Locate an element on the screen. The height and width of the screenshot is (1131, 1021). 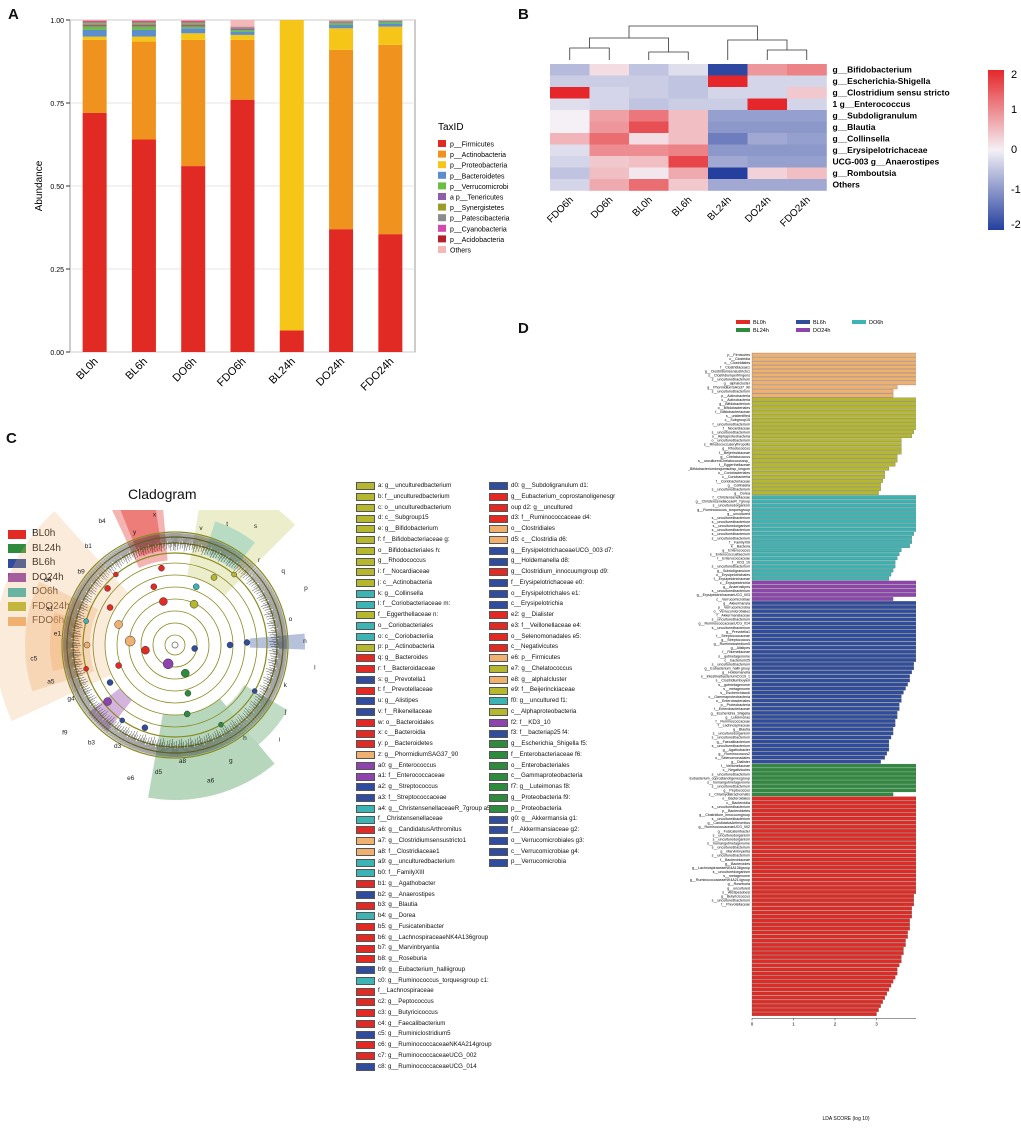
lda-bar-label: g__uncultured is located at coordinates (738, 514).